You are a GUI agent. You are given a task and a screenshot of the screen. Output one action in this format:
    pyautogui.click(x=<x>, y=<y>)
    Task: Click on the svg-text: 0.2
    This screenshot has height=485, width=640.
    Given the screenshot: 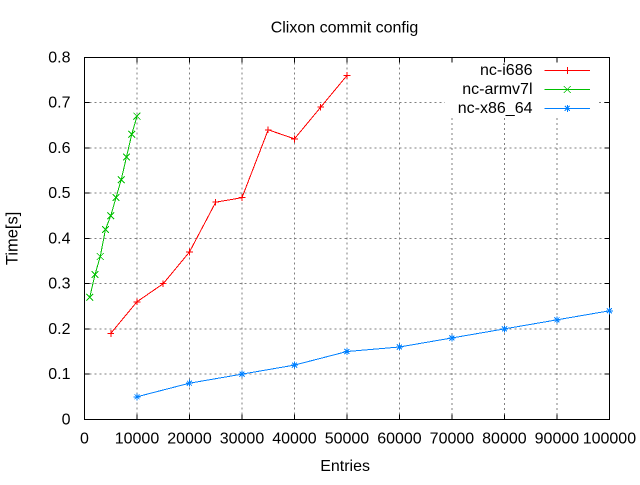 What is the action you would take?
    pyautogui.click(x=59, y=329)
    